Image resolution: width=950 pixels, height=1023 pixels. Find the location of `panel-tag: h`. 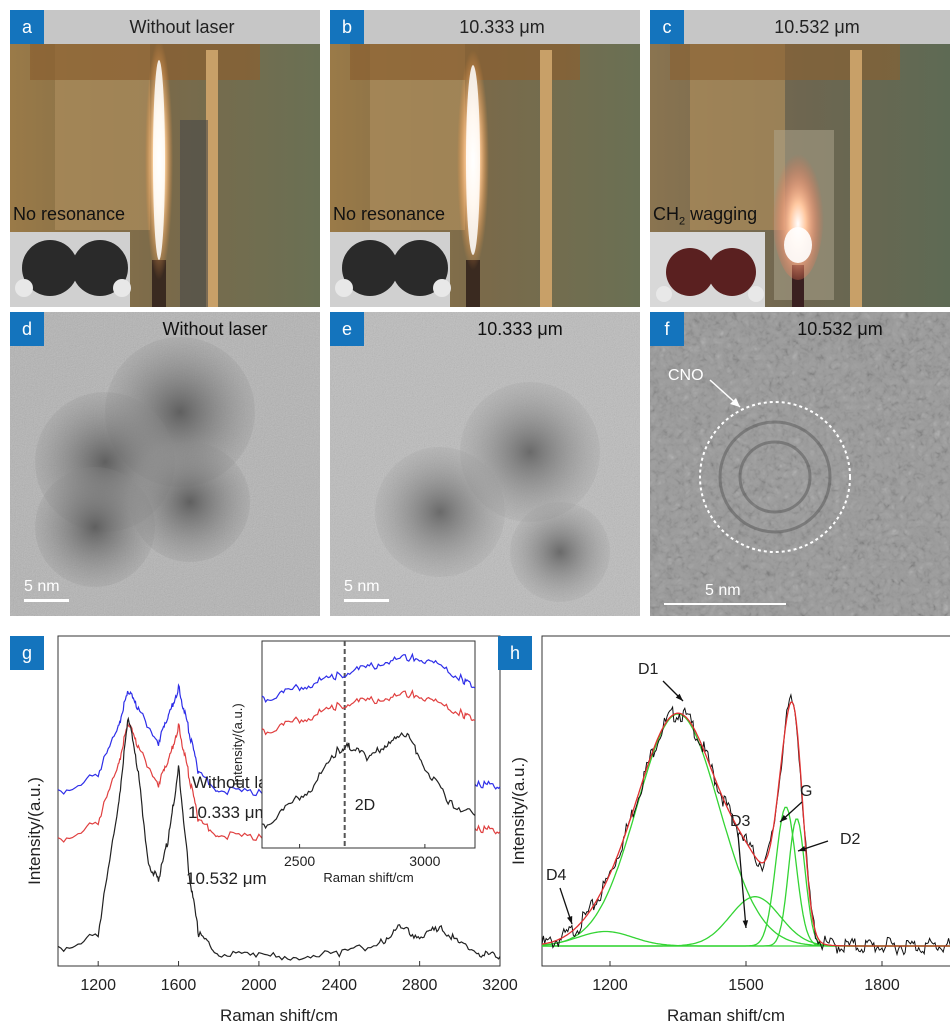

panel-tag: h is located at coordinates (515, 653).